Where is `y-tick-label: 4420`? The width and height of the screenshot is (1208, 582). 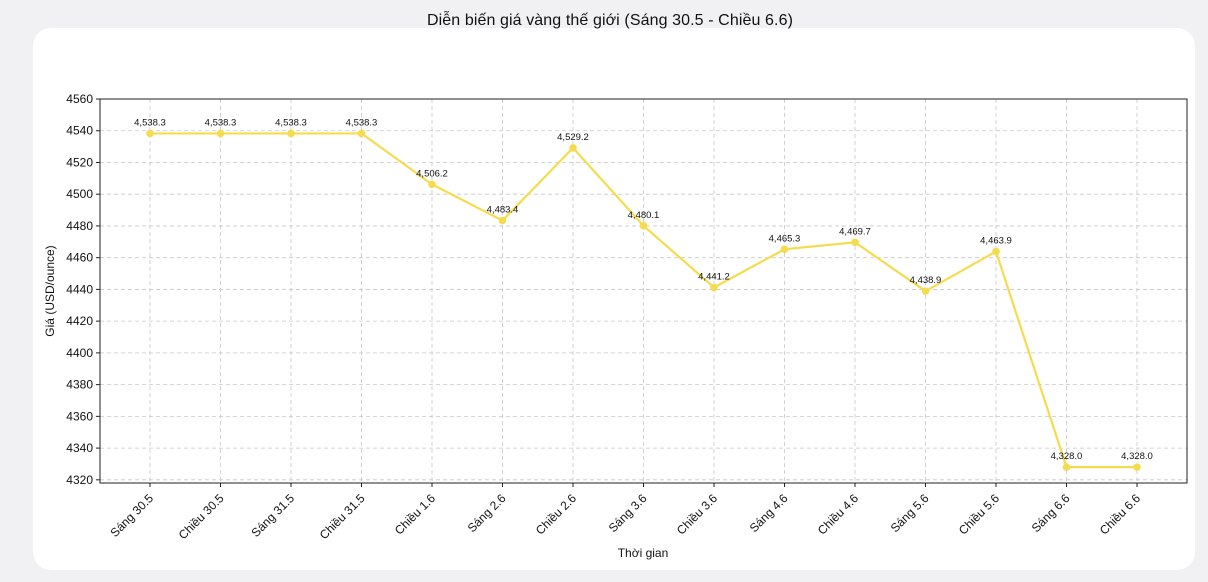 y-tick-label: 4420 is located at coordinates (79, 321).